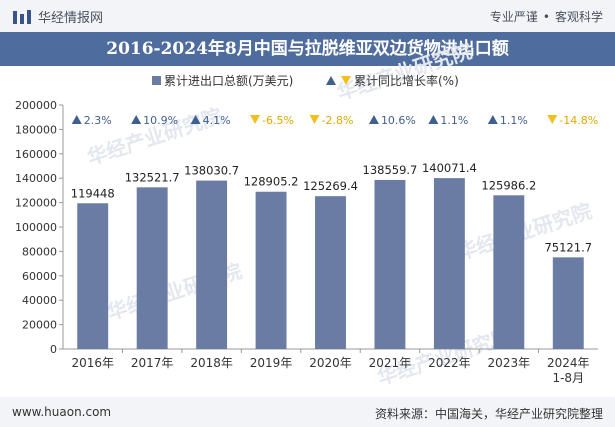 The width and height of the screenshot is (615, 427). What do you see at coordinates (71, 18) in the screenshot?
I see `site-name: 华经情报网` at bounding box center [71, 18].